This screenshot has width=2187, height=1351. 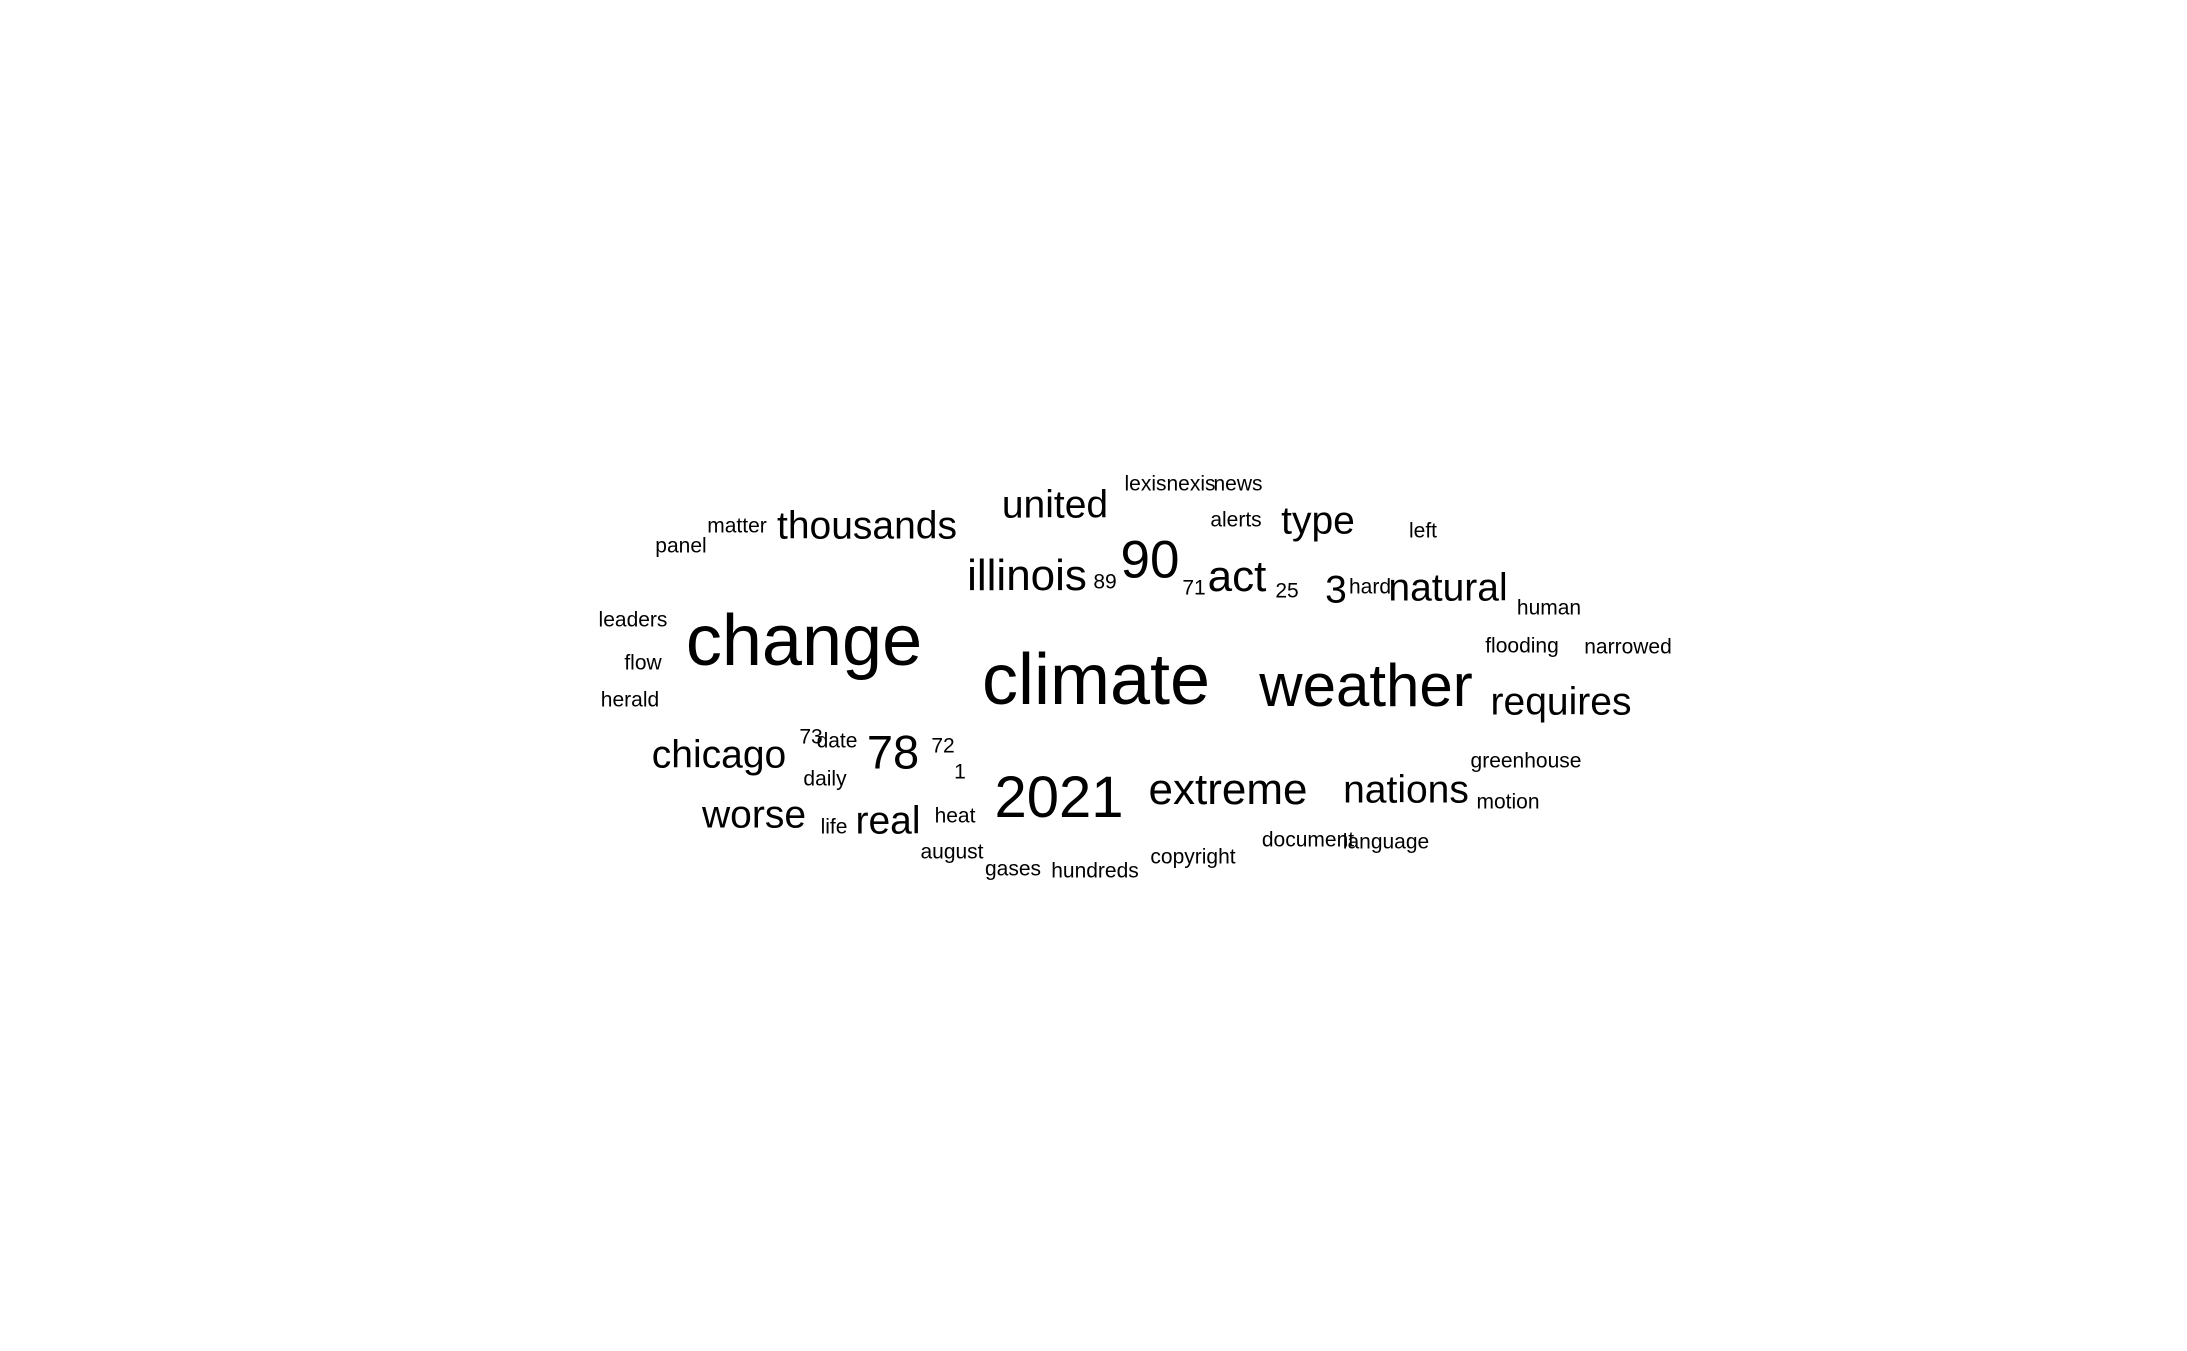 I want to click on word-25: 25, so click(x=1287, y=591).